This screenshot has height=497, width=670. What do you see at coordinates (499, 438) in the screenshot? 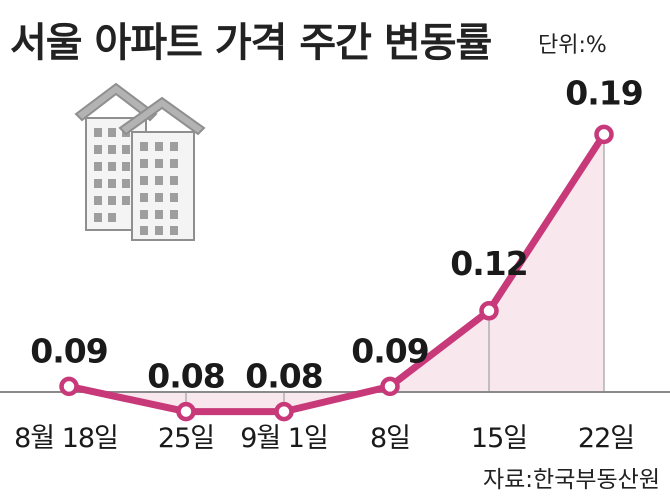
I see `x-tick-label: 15일` at bounding box center [499, 438].